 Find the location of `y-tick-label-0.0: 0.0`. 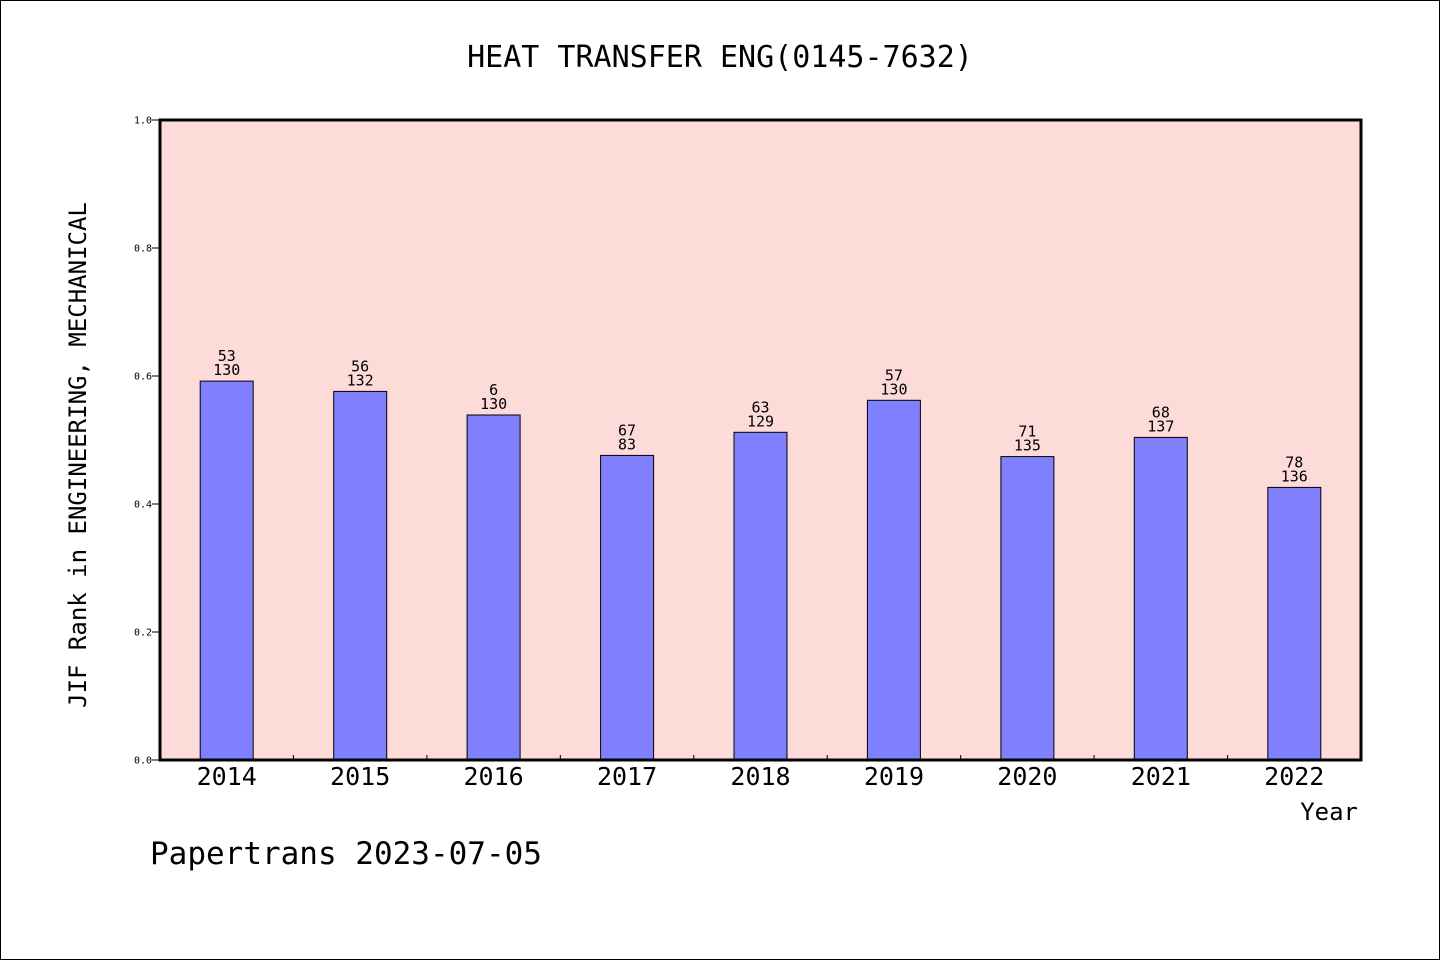

y-tick-label-0.0: 0.0 is located at coordinates (143, 761).